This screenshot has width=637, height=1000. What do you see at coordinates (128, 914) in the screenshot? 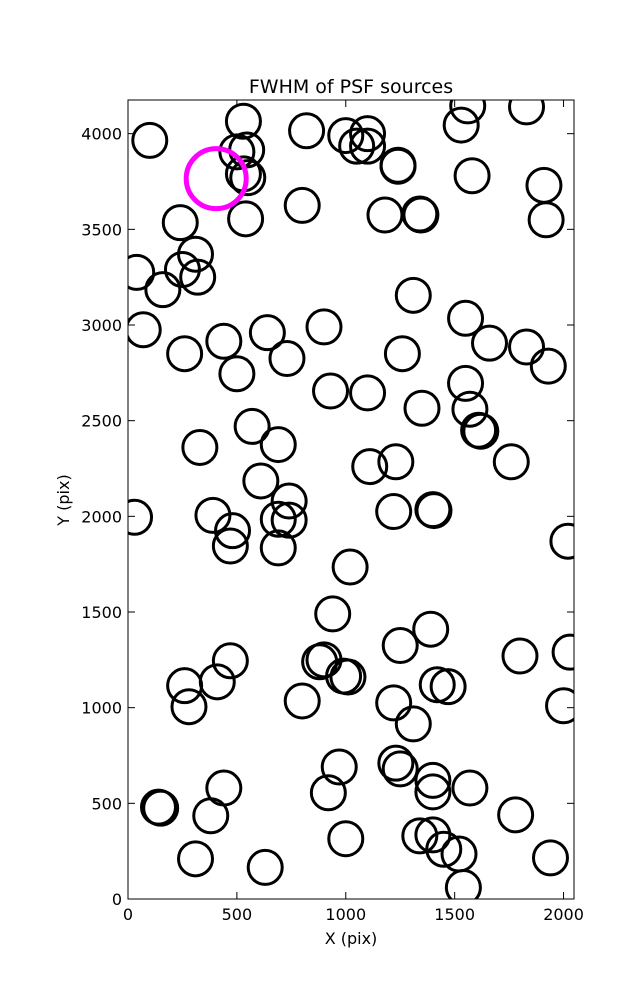
I see `x-tick-label: 0` at bounding box center [128, 914].